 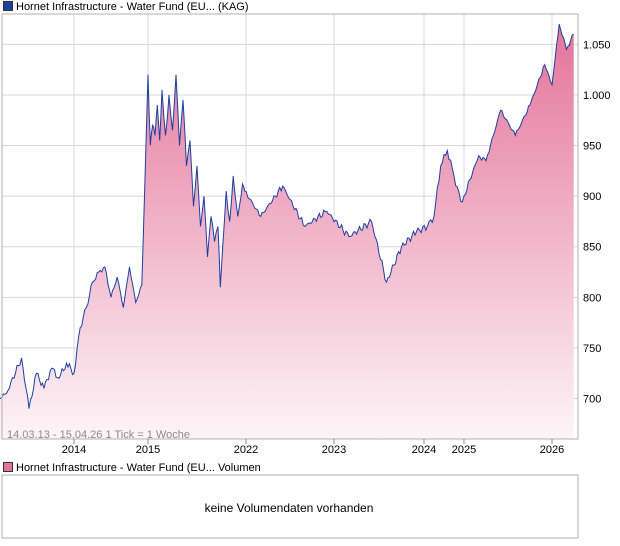 What do you see at coordinates (334, 450) in the screenshot?
I see `x-tick-label: 2023` at bounding box center [334, 450].